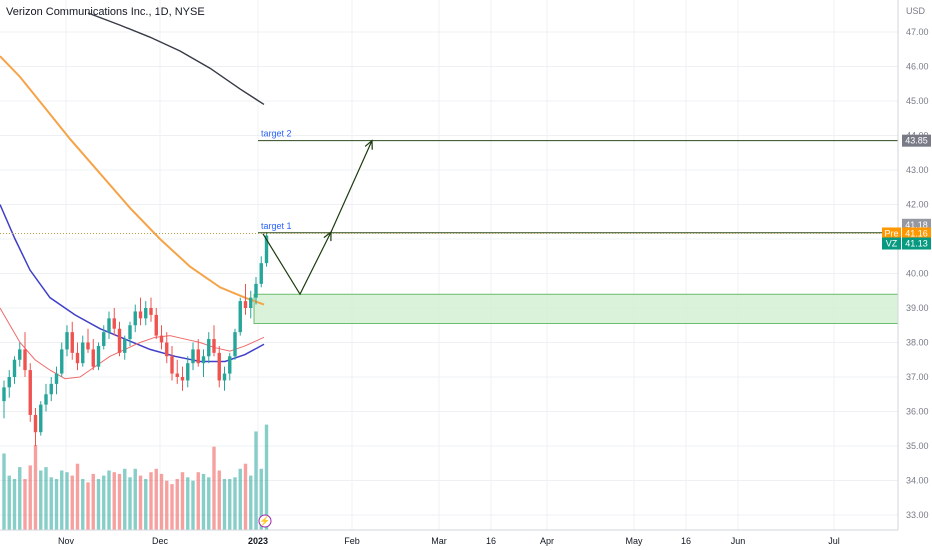 This screenshot has height=550, width=932. I want to click on chart-title: Verizon Communications Inc., 1D, NYSE, so click(105, 12).